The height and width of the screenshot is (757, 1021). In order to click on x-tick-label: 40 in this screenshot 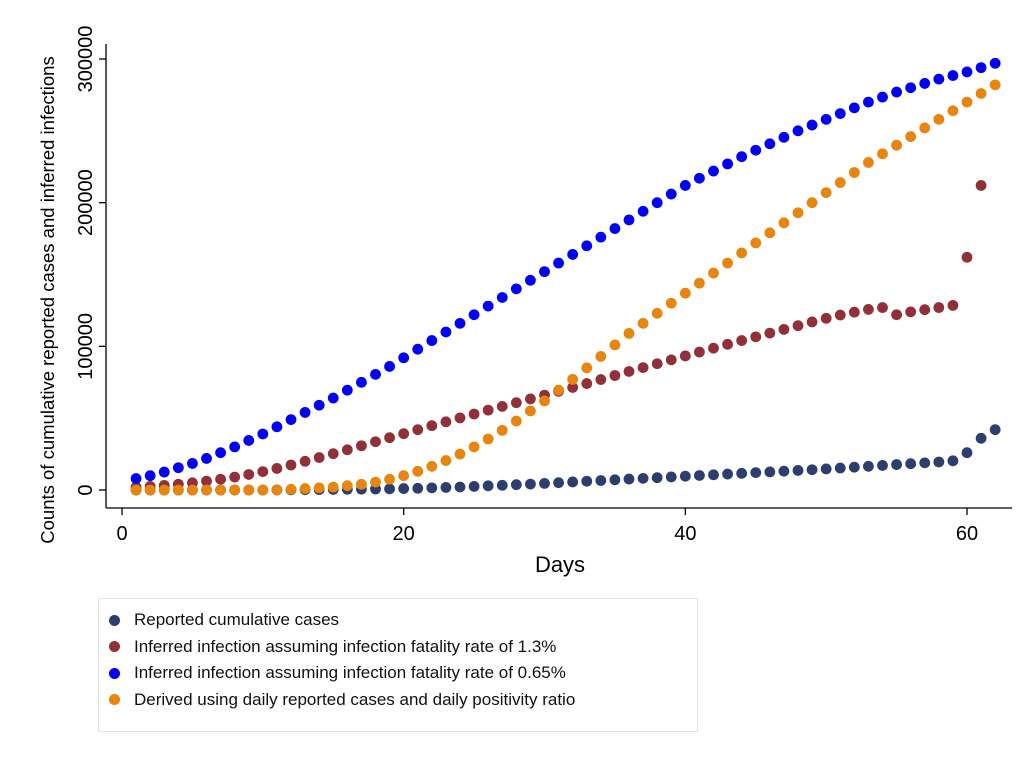, I will do `click(685, 534)`.